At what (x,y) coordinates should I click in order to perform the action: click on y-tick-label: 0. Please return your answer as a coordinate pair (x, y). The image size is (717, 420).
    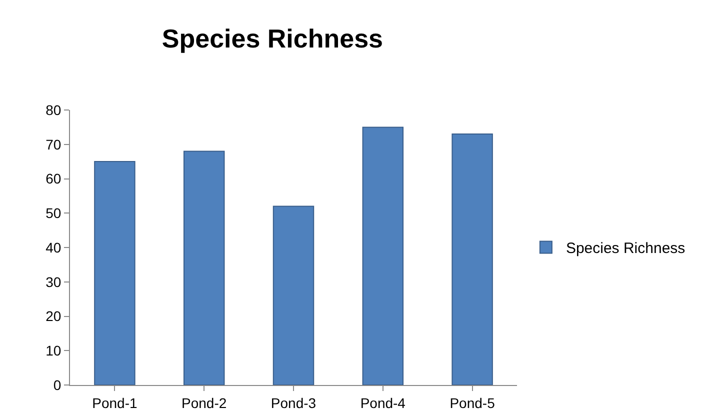
    Looking at the image, I should click on (57, 384).